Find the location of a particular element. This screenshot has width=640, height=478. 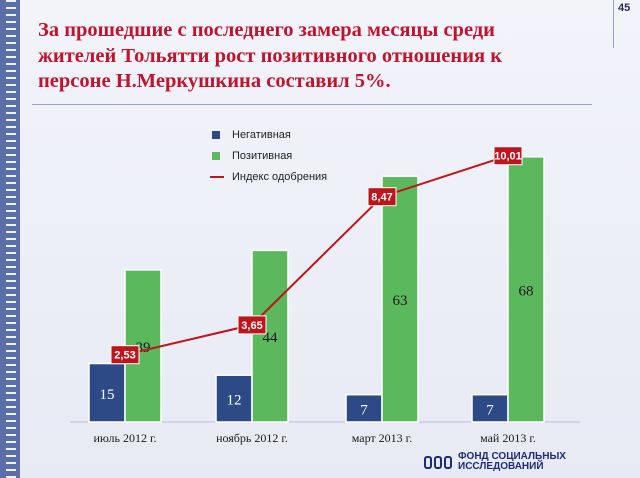

logo-text: ФОНД СОЦИАЛЬНЫХ ИССЛЕДОВАНИЙ is located at coordinates (512, 462).